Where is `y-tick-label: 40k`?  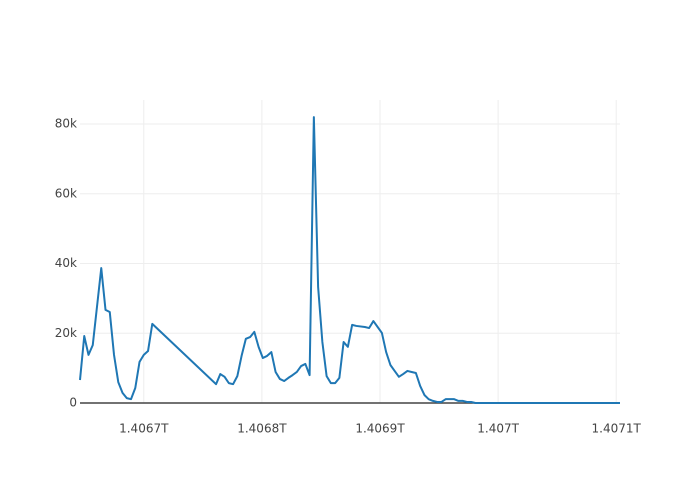 y-tick-label: 40k is located at coordinates (66, 263).